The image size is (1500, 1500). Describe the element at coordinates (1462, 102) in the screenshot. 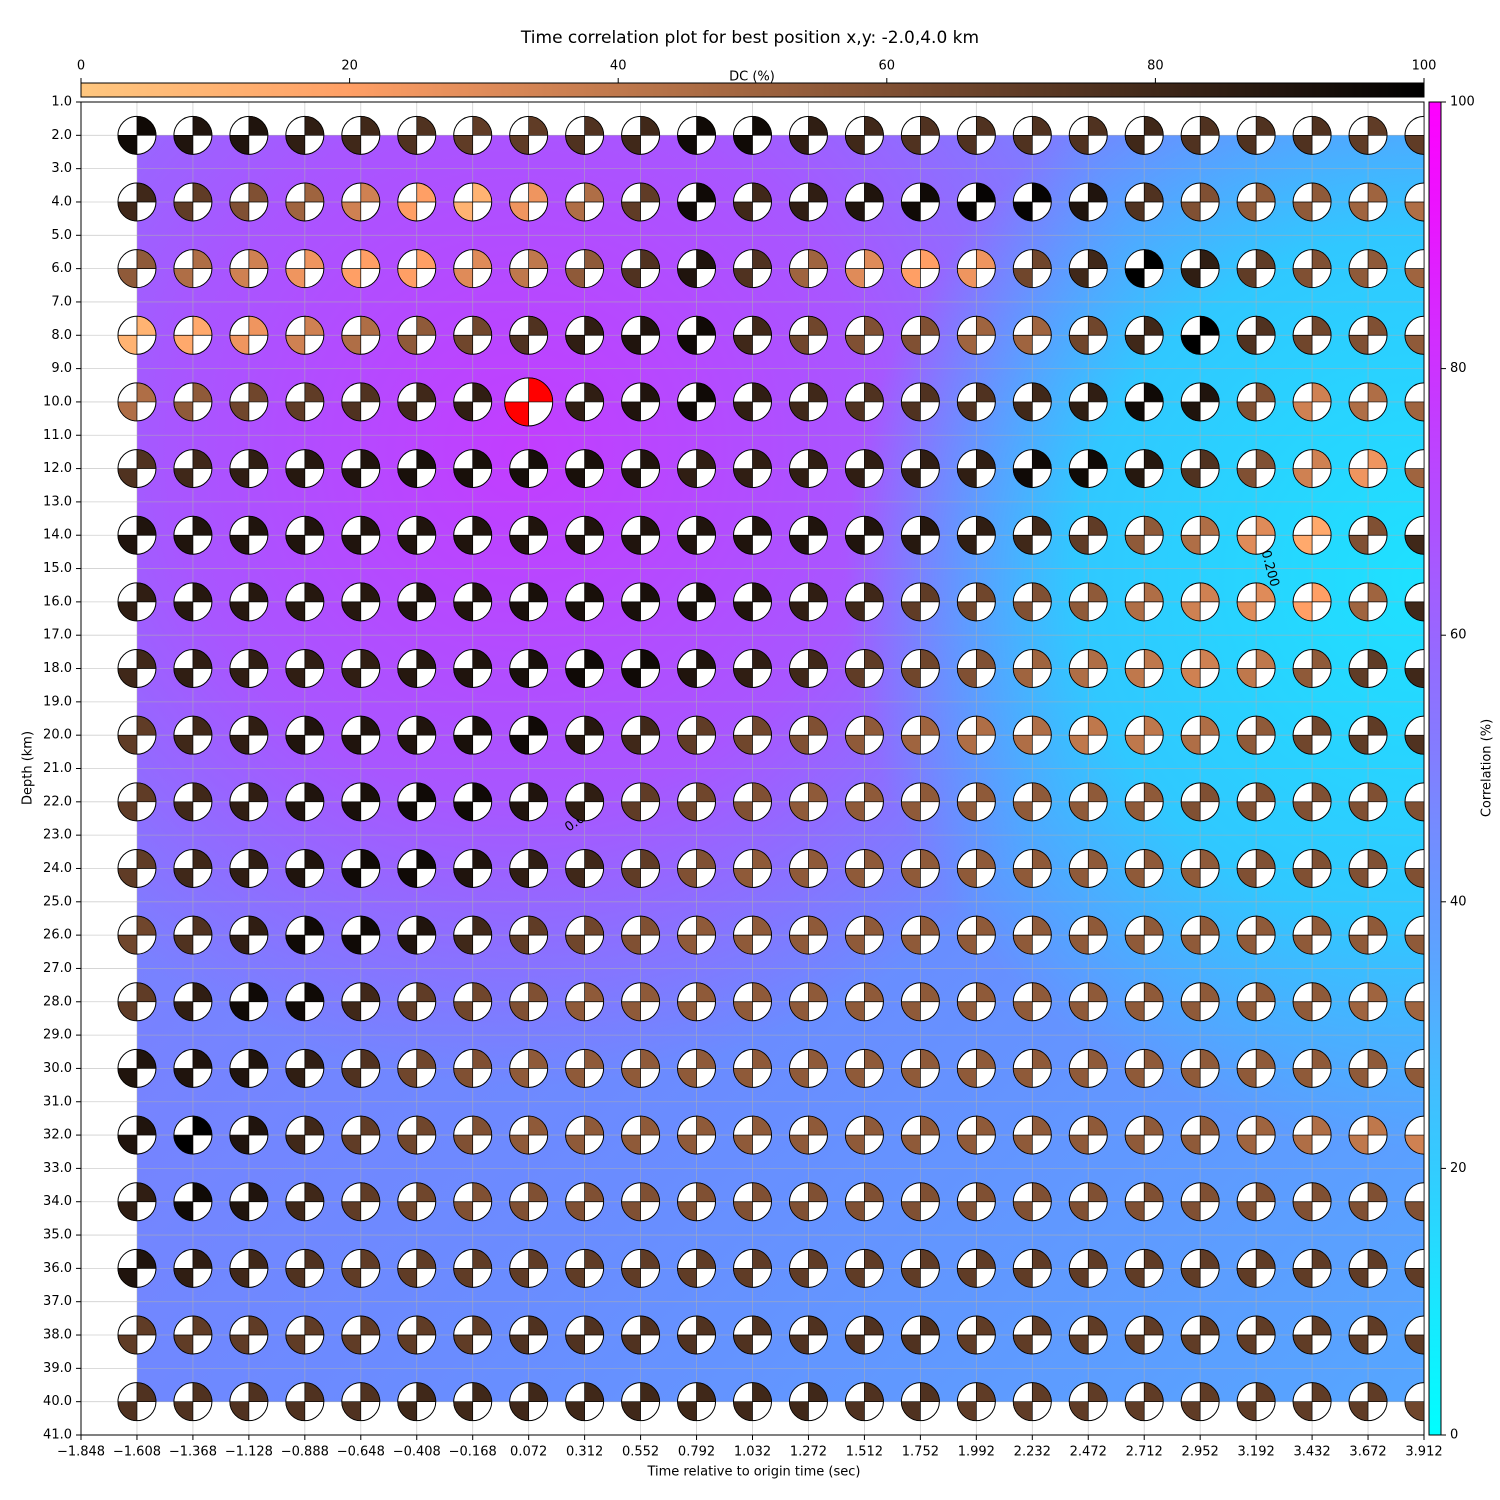

I see `corr-tick-label: 100` at that location.